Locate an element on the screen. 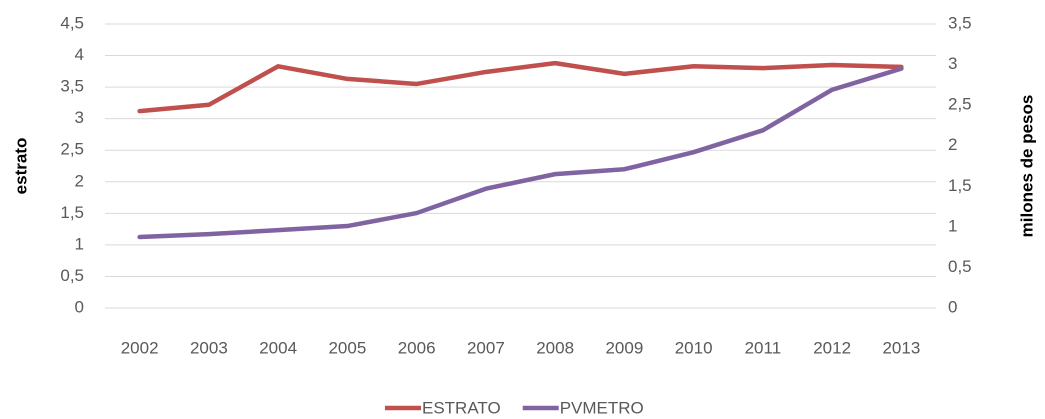  x-tick-label: 2011 is located at coordinates (763, 347).